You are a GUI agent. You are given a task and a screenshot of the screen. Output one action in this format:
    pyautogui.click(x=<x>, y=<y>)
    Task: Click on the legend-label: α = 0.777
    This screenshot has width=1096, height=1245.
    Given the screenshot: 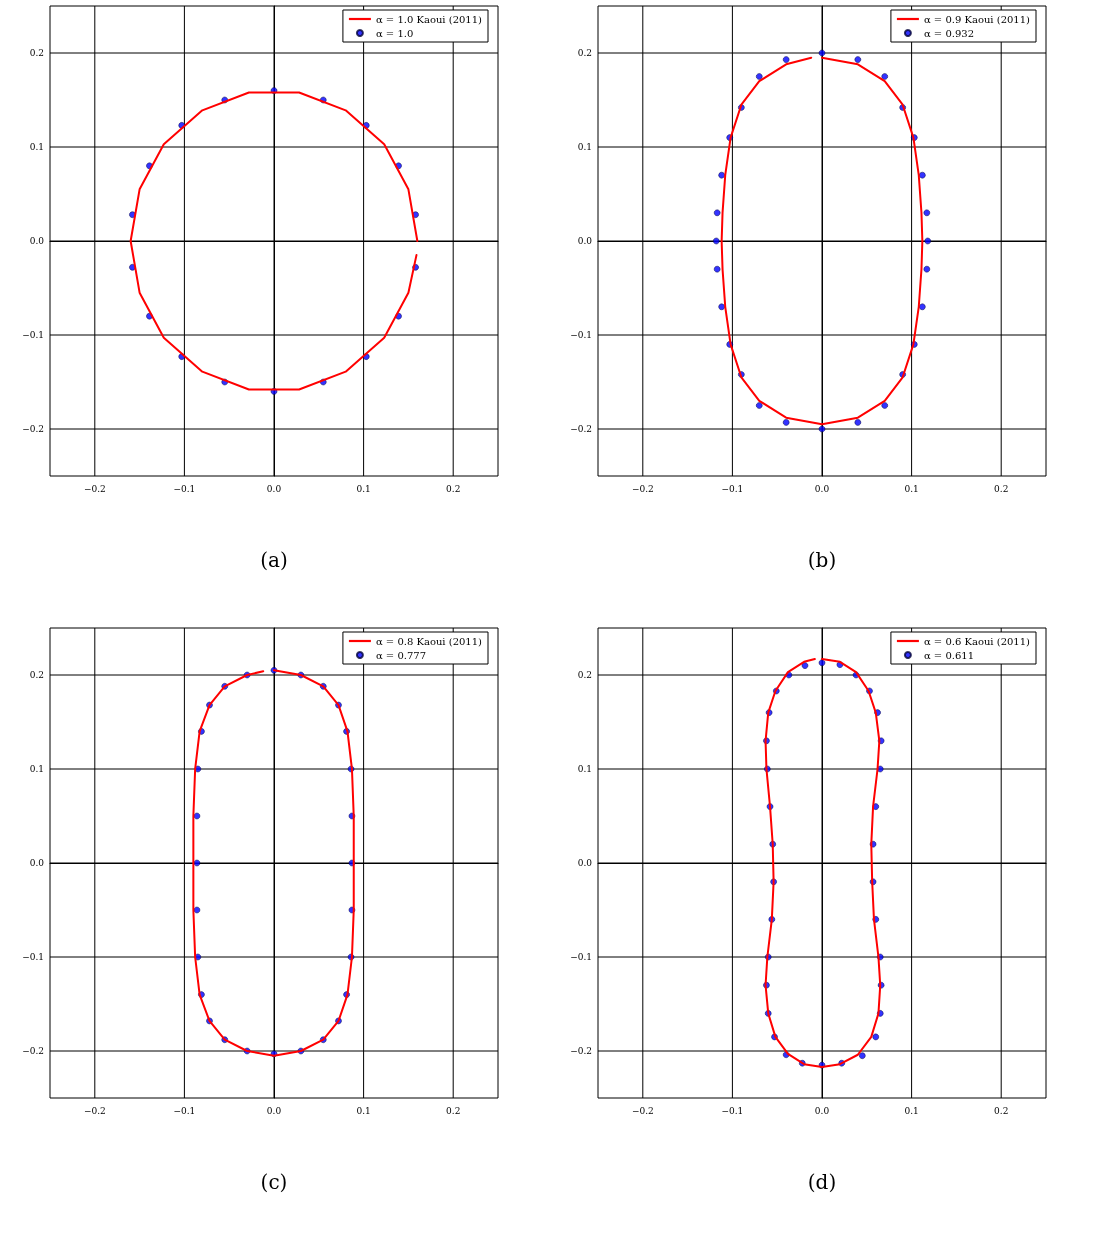 What is the action you would take?
    pyautogui.click(x=401, y=655)
    